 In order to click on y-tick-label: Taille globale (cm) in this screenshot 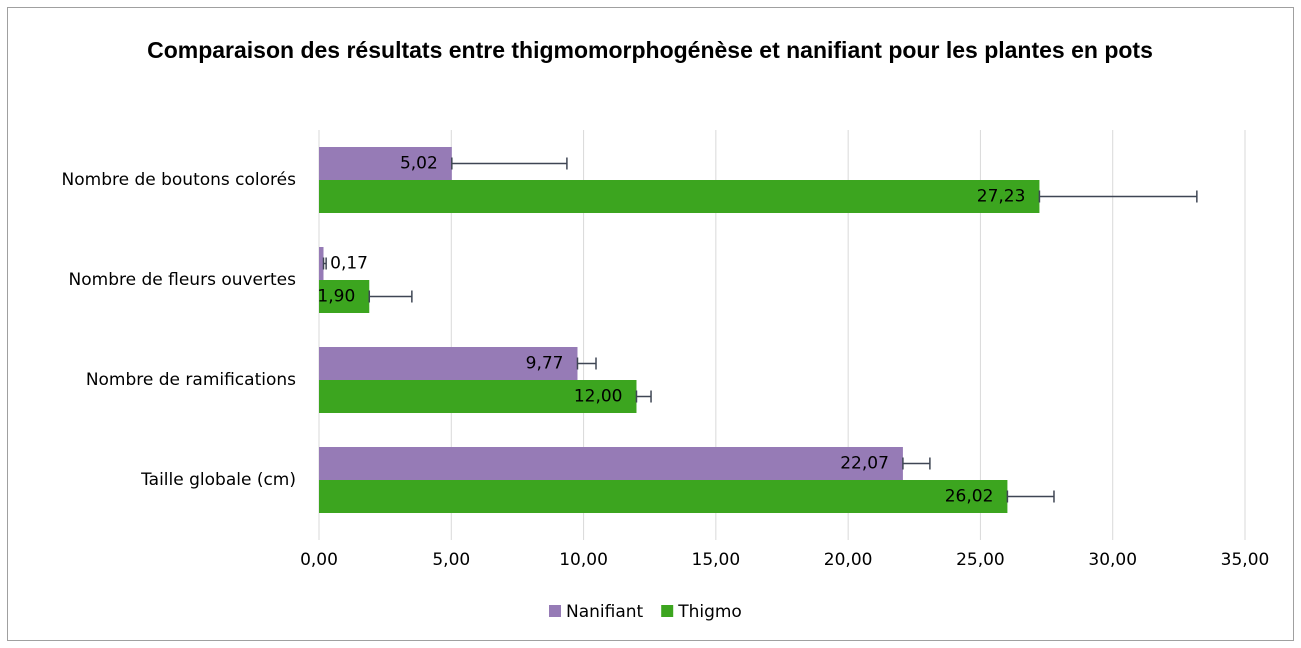, I will do `click(218, 480)`.